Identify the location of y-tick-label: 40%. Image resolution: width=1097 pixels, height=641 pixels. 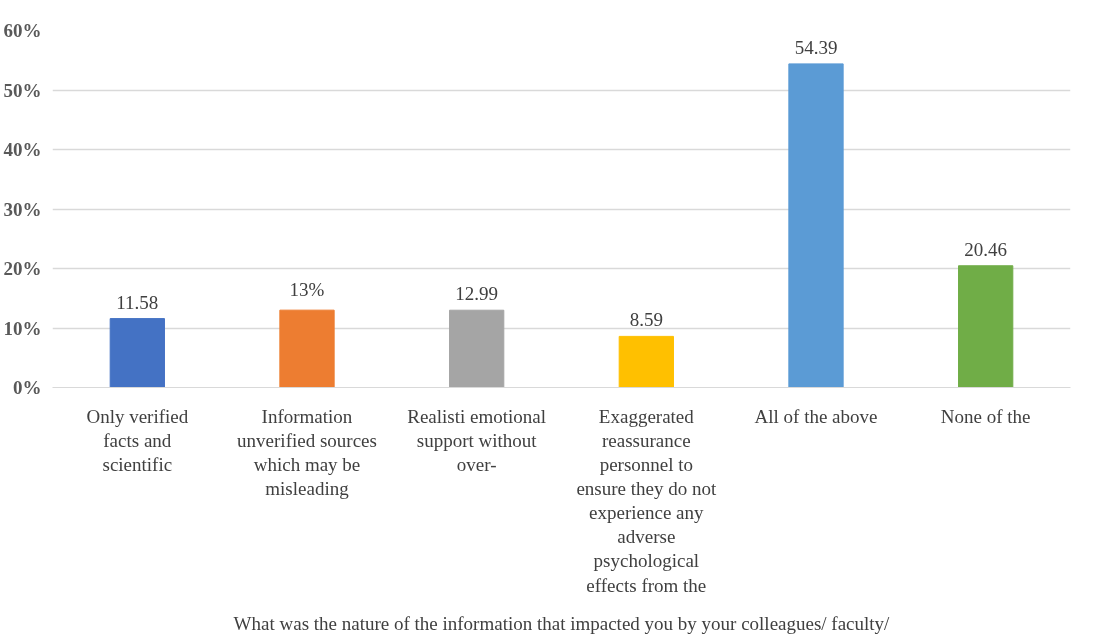
(22, 149).